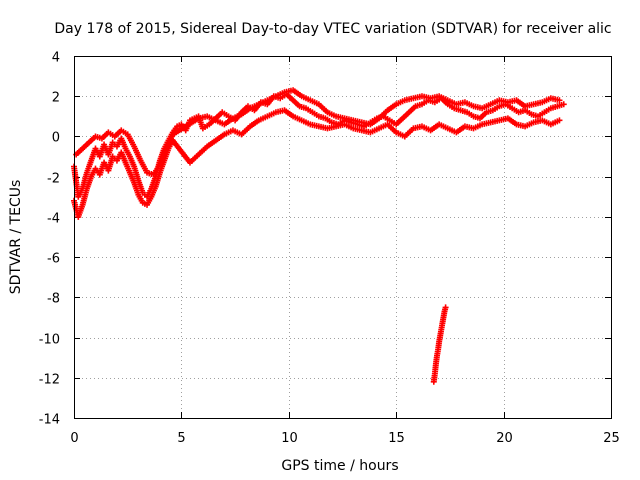  I want to click on y-tick-labels: -14 -12 -10 -8 -6 -4 -2 0 2 4, so click(49, 239).